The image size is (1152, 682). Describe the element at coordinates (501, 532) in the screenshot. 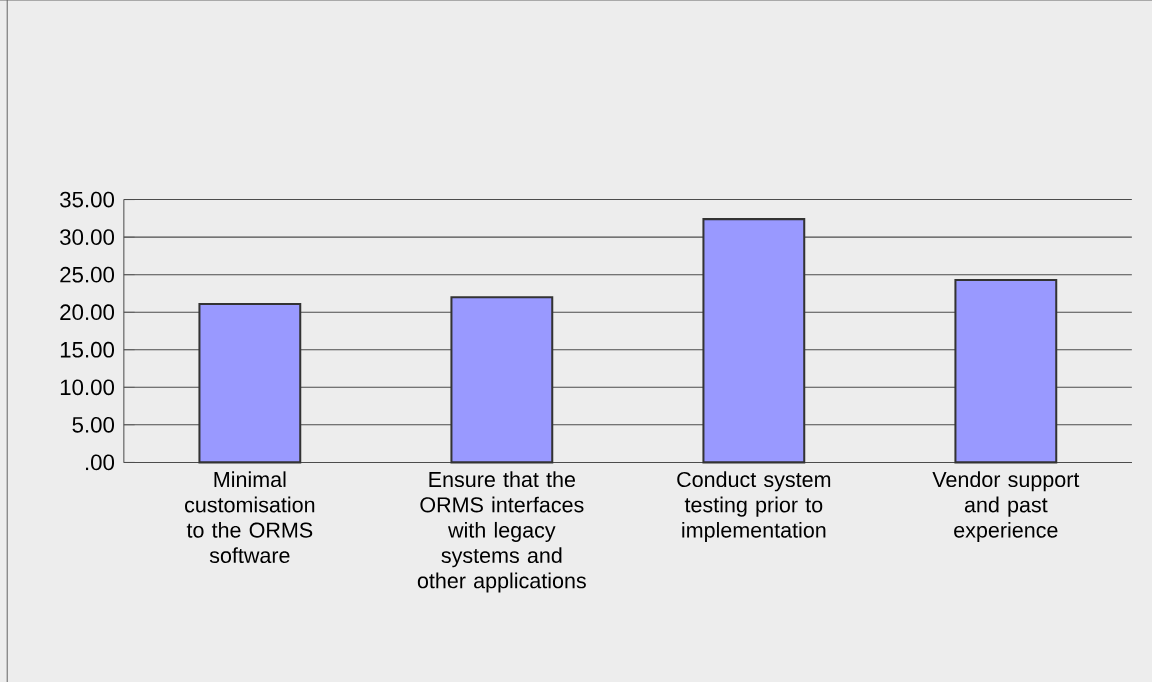

I see `x-tick-label: Ensure that the ORMS interfaces with legacy systems and other applications` at that location.